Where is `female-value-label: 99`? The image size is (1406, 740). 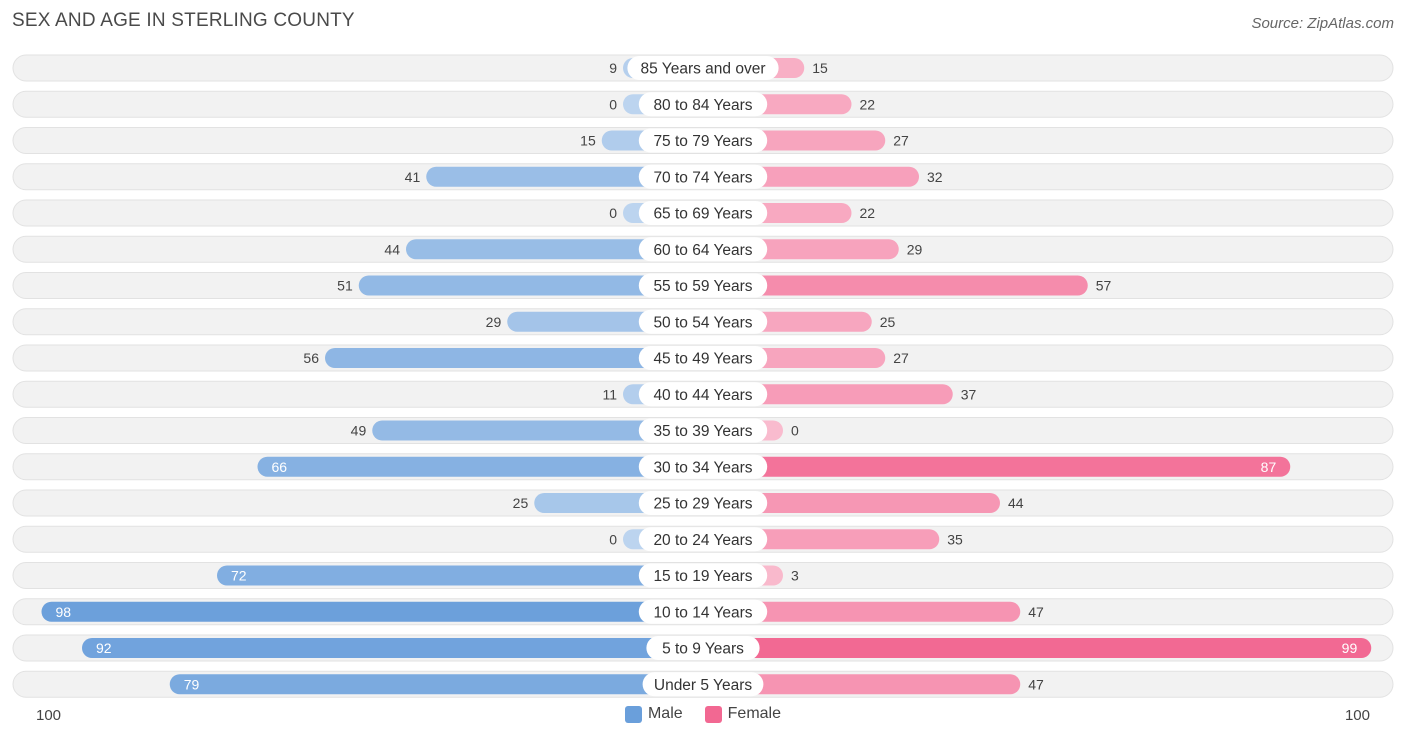 female-value-label: 99 is located at coordinates (1350, 648).